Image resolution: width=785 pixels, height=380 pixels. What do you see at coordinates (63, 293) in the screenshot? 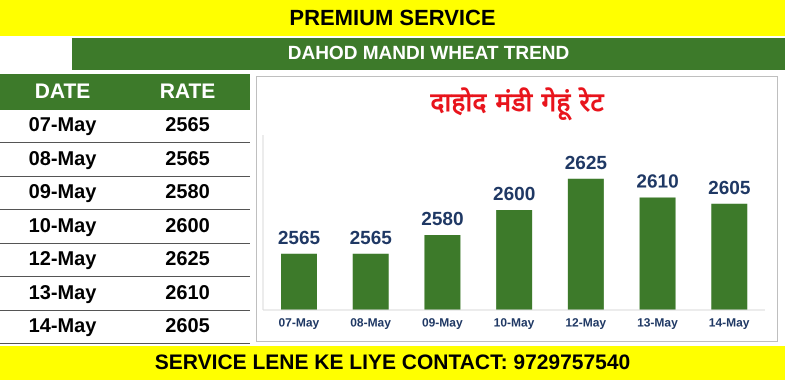
I see `category-label: 13-May` at bounding box center [63, 293].